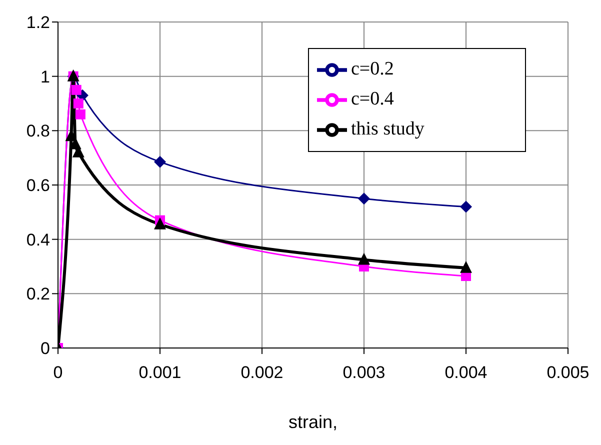 The width and height of the screenshot is (601, 445). What do you see at coordinates (38, 294) in the screenshot?
I see `y-tick-label: 0.2` at bounding box center [38, 294].